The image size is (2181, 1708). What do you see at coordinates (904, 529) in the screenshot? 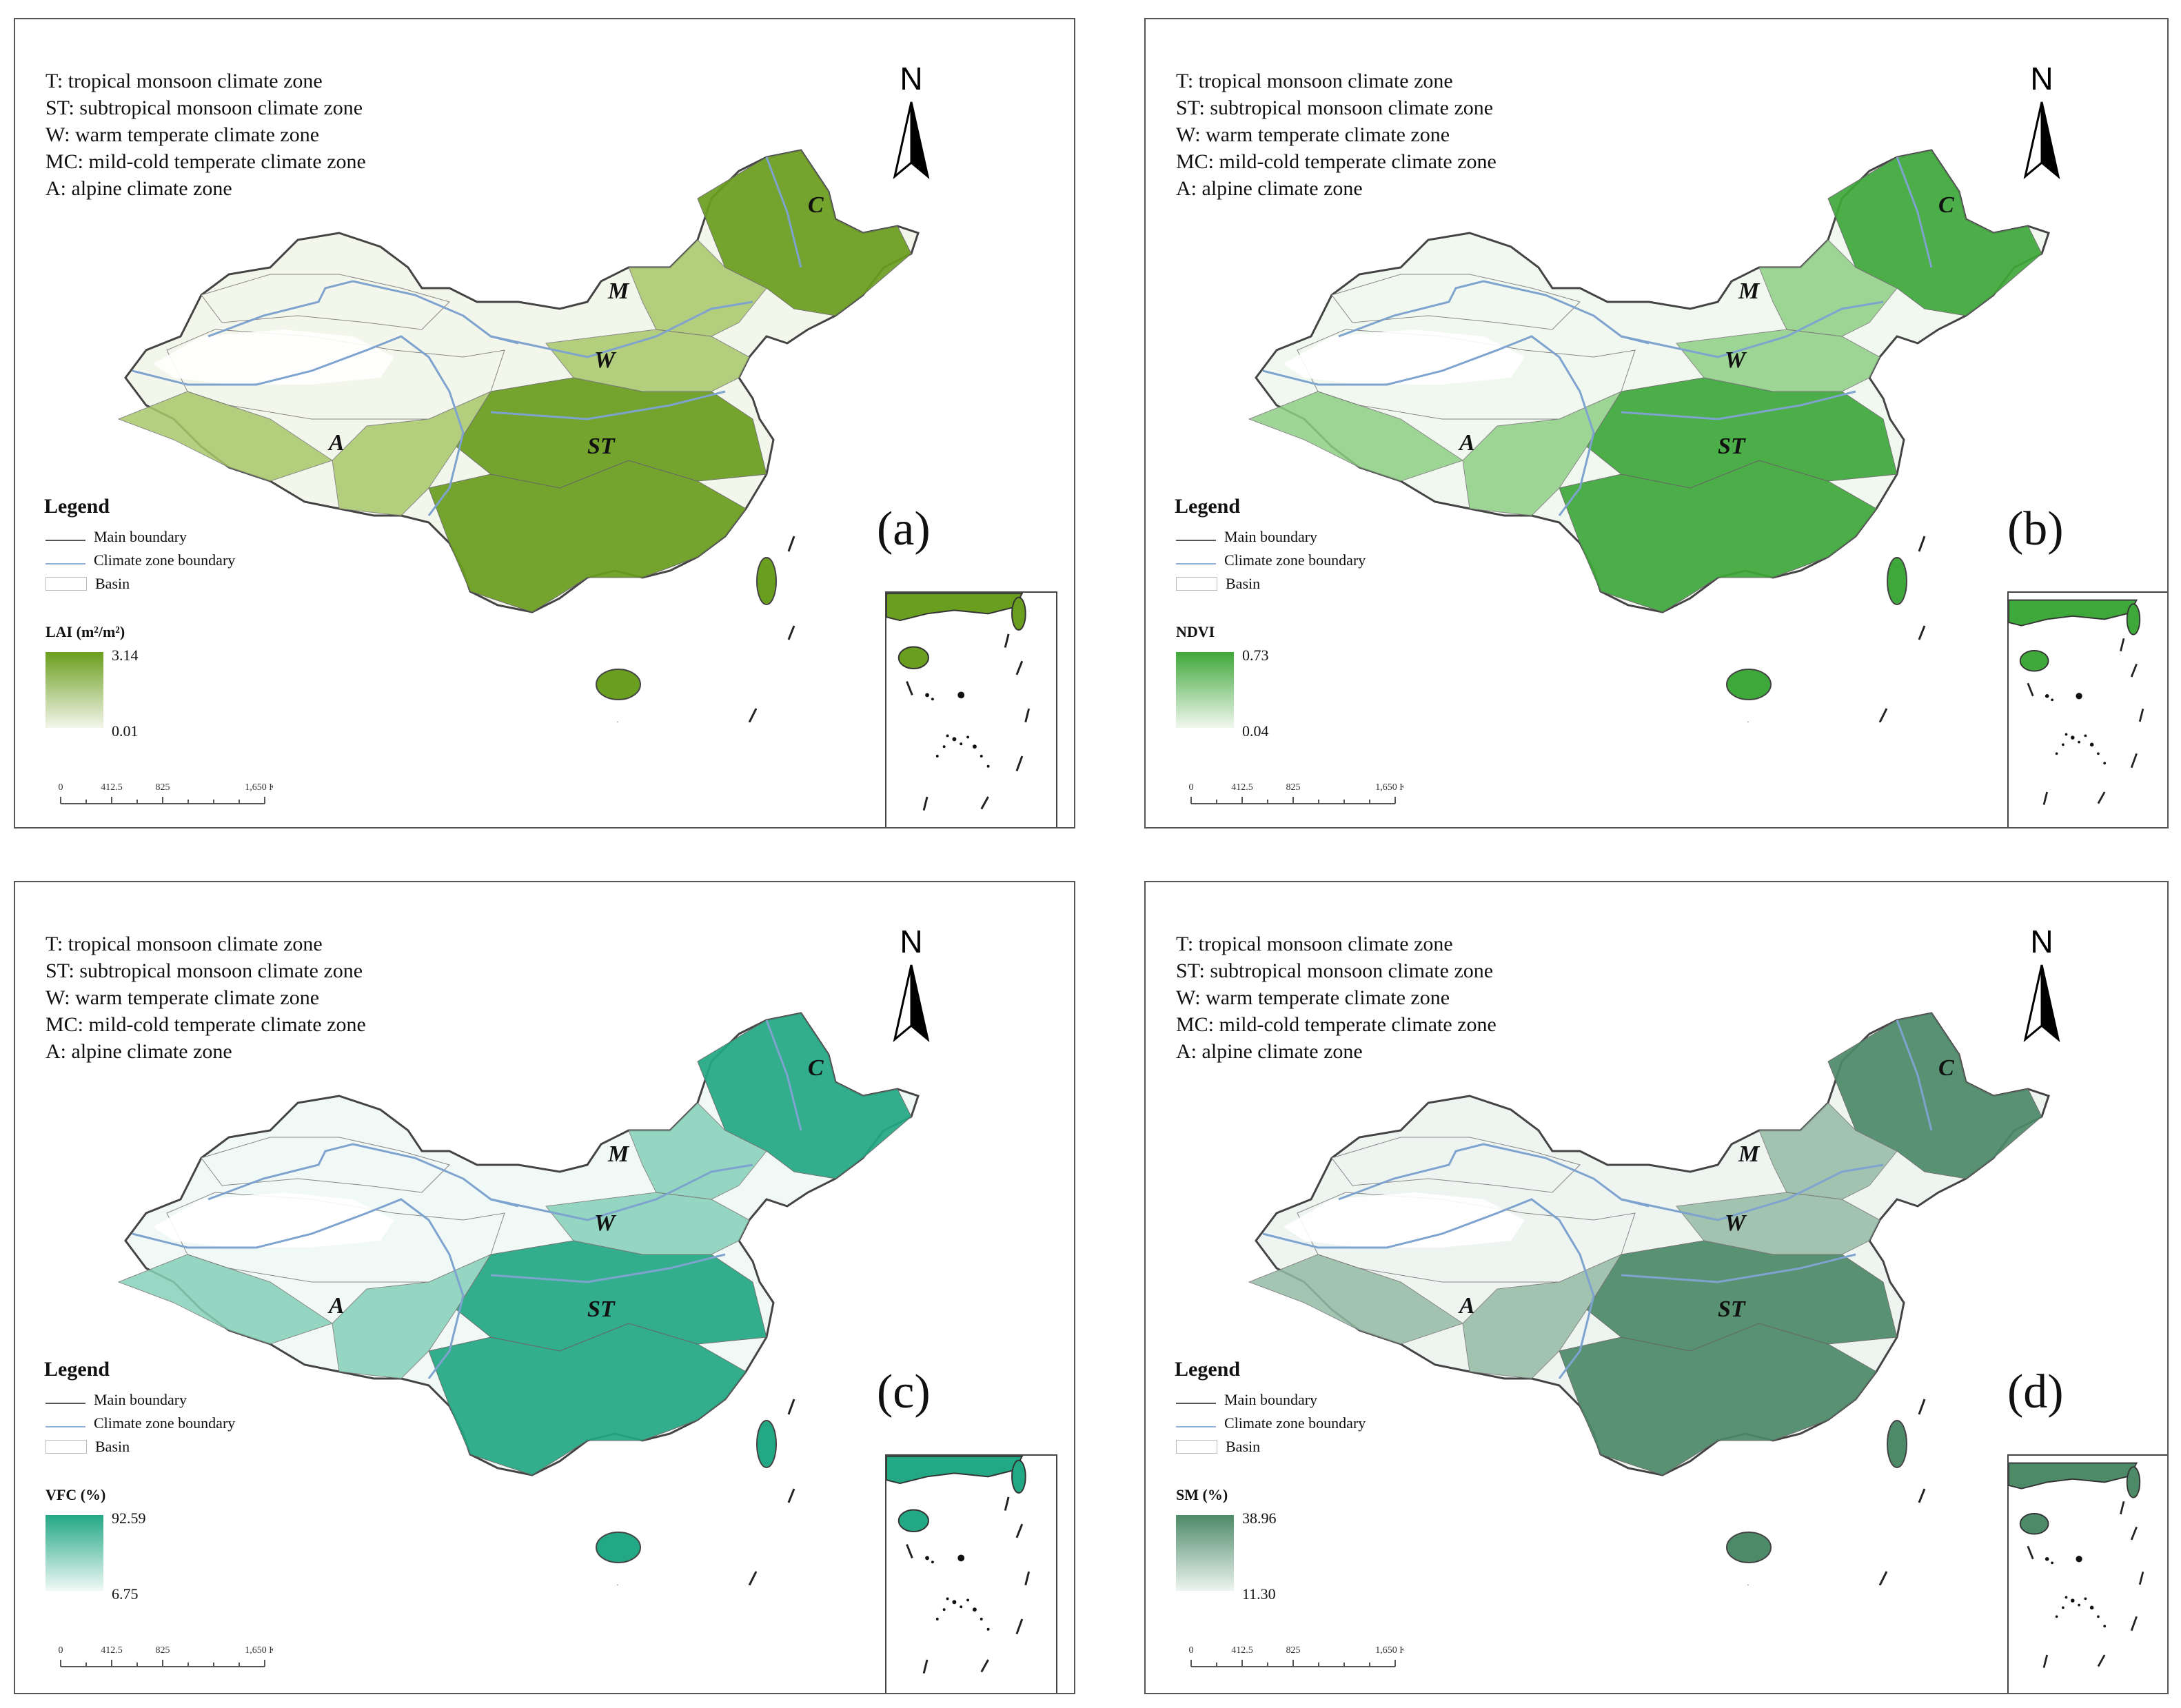
I see `panel-label: (a)` at bounding box center [904, 529].